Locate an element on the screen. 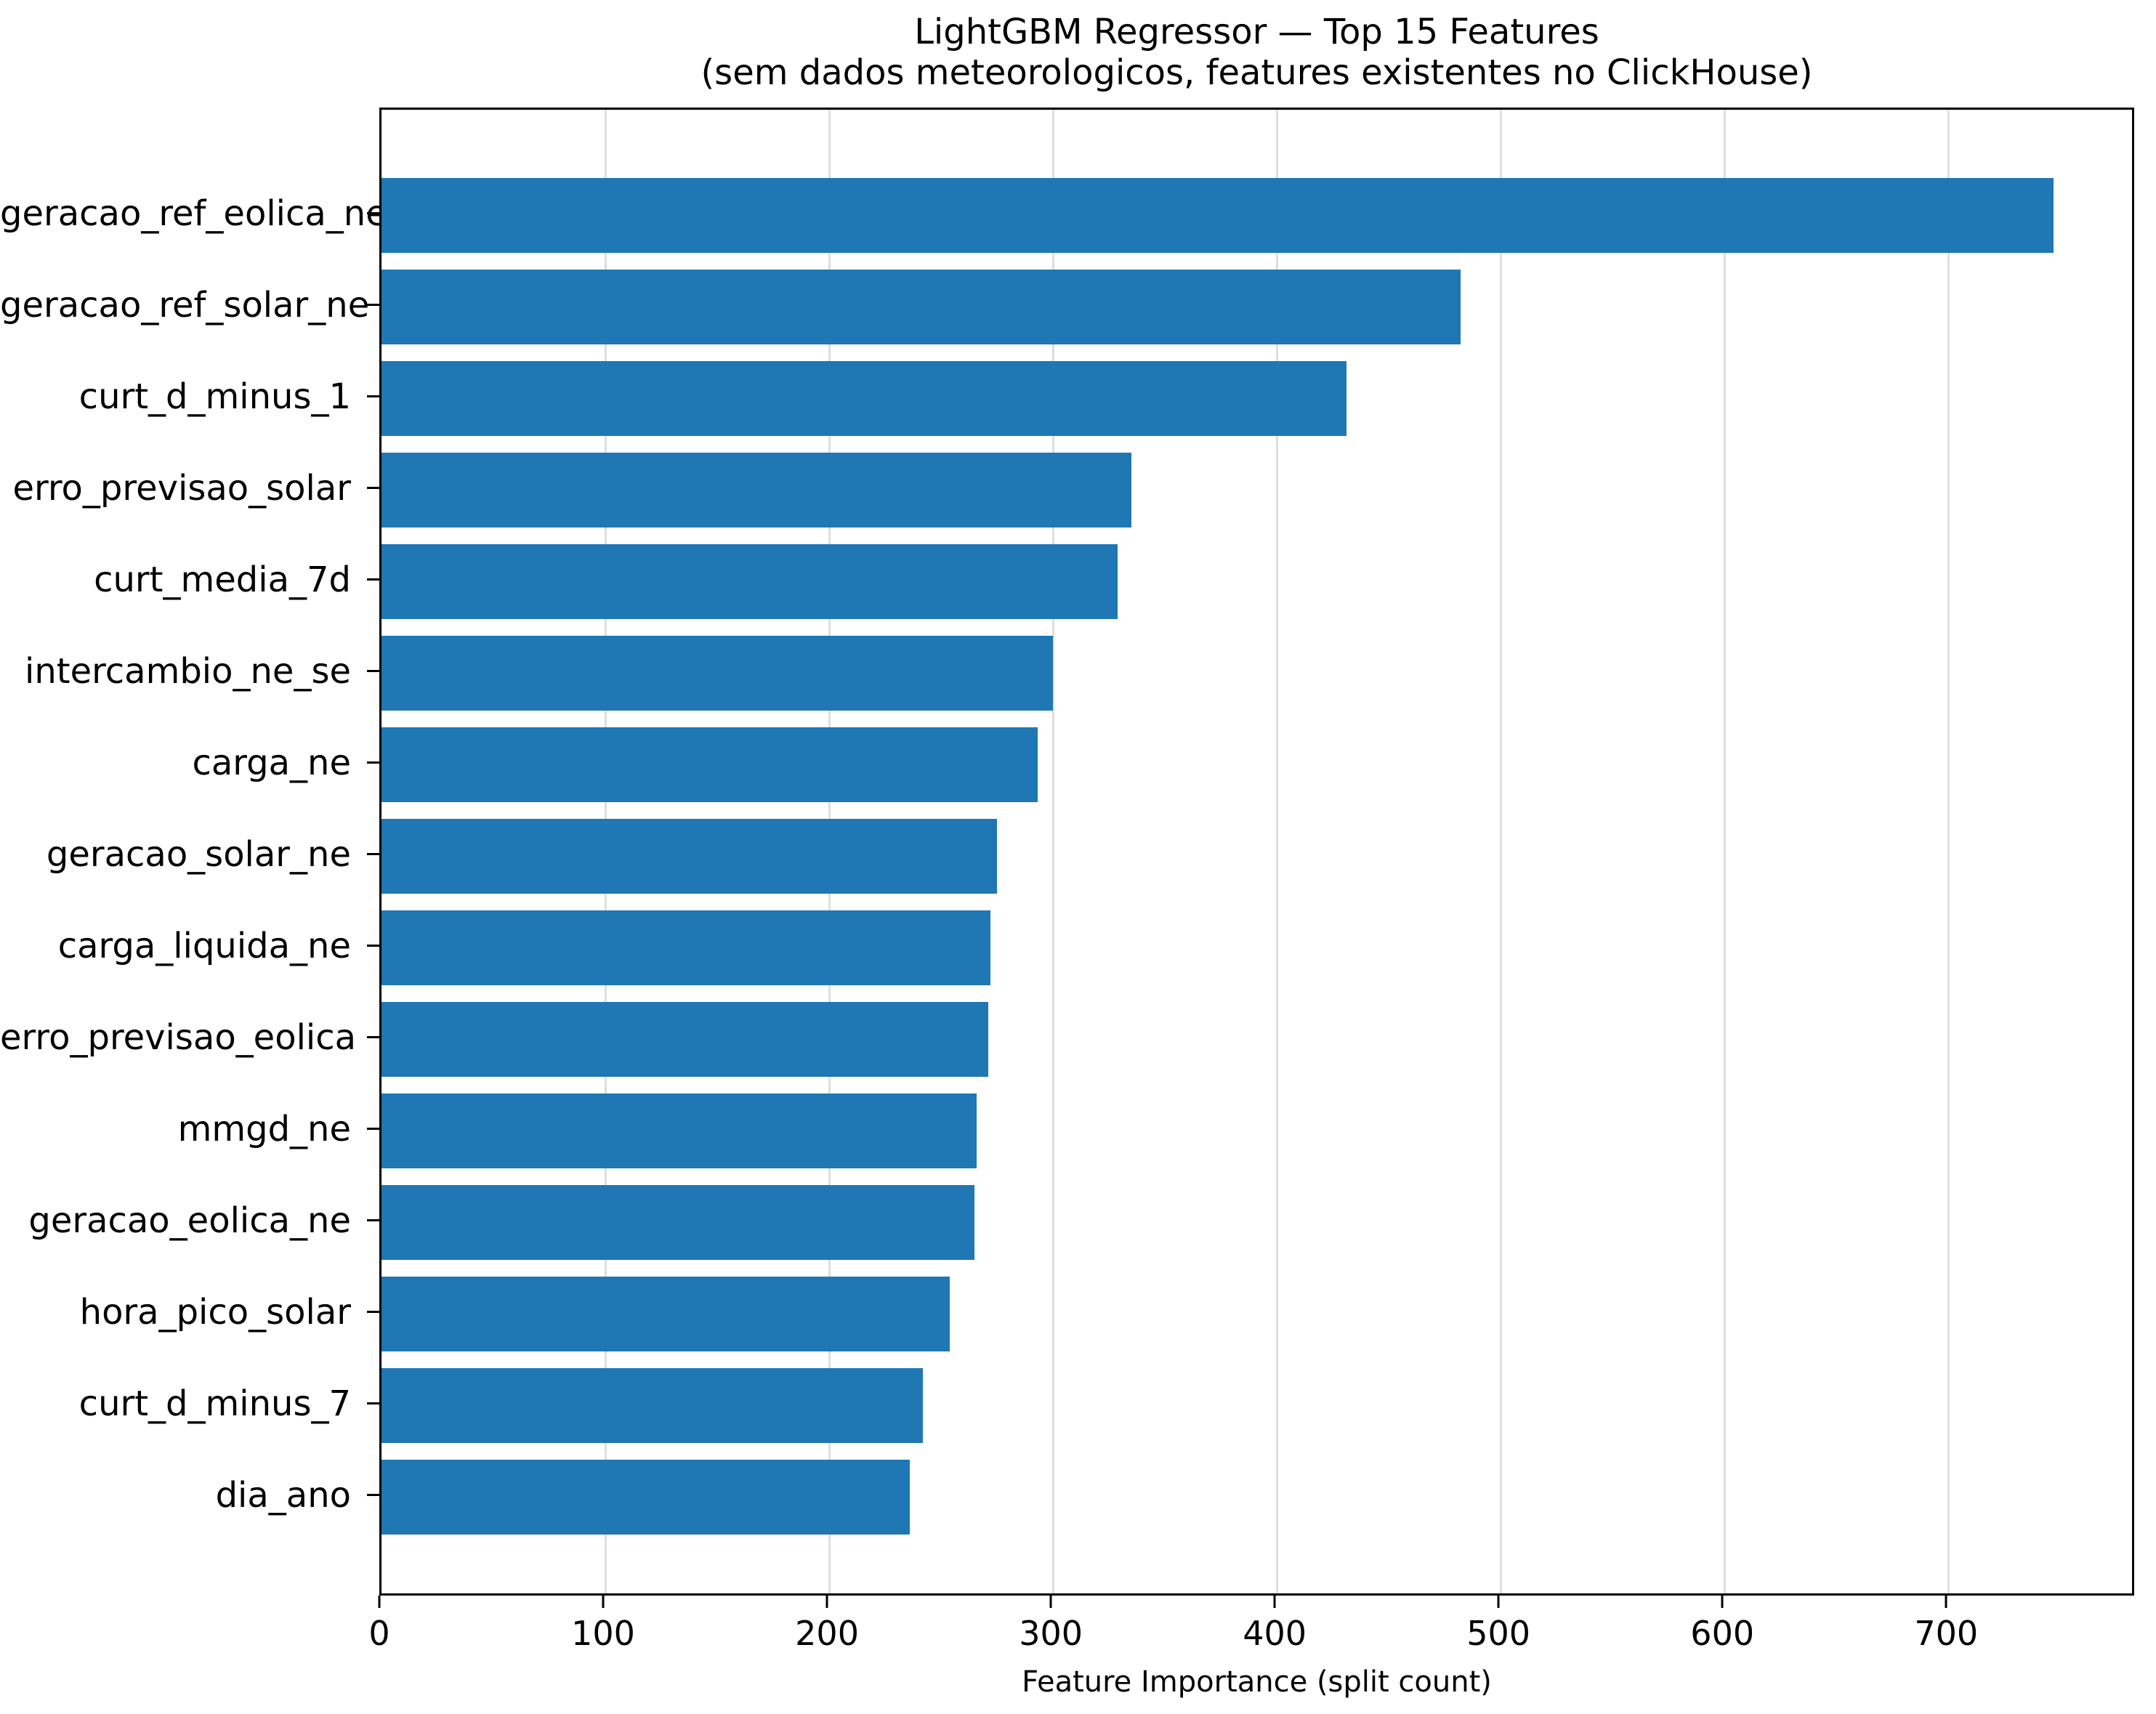 The image size is (2156, 1714). y-tick-label: geracao_eolica_ne is located at coordinates (190, 1220).